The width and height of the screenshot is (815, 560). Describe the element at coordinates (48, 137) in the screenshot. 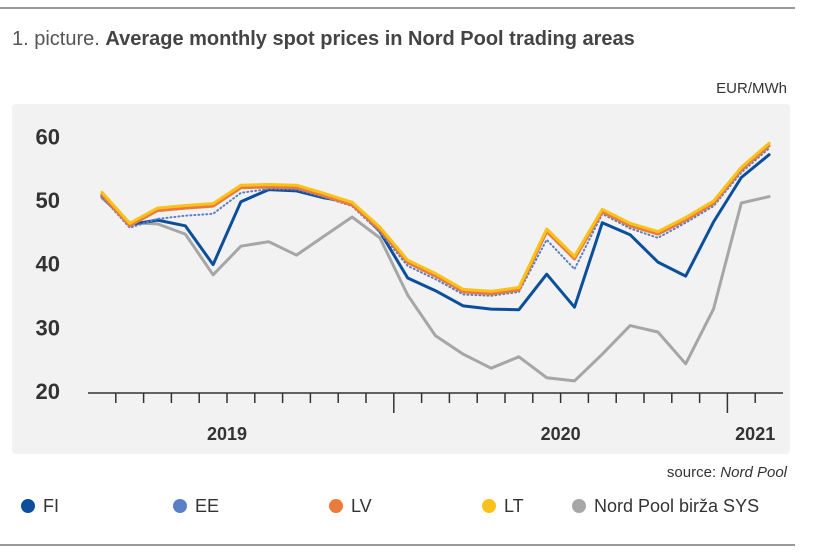

I see `y-tick-label: 60` at that location.